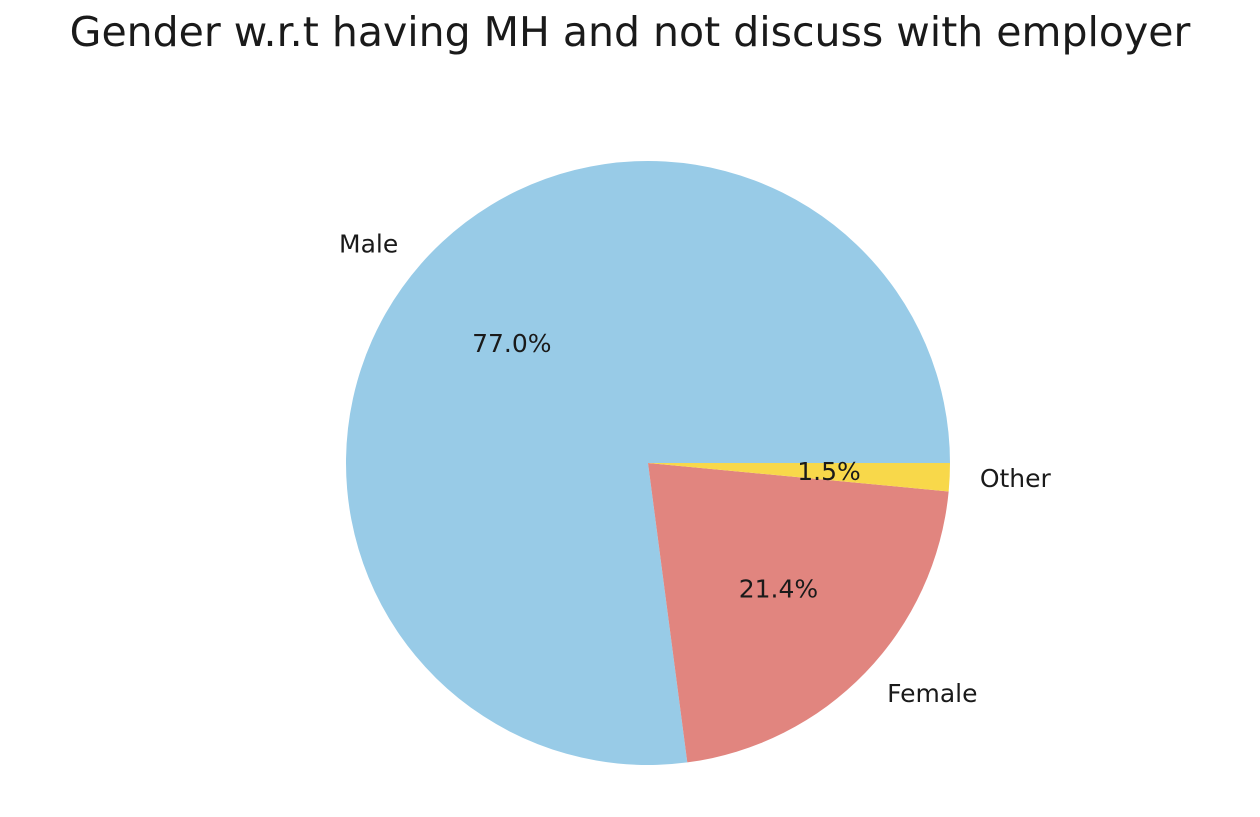 Image resolution: width=1260 pixels, height=817 pixels. Describe the element at coordinates (368, 243) in the screenshot. I see `slice-label-male: Male` at that location.